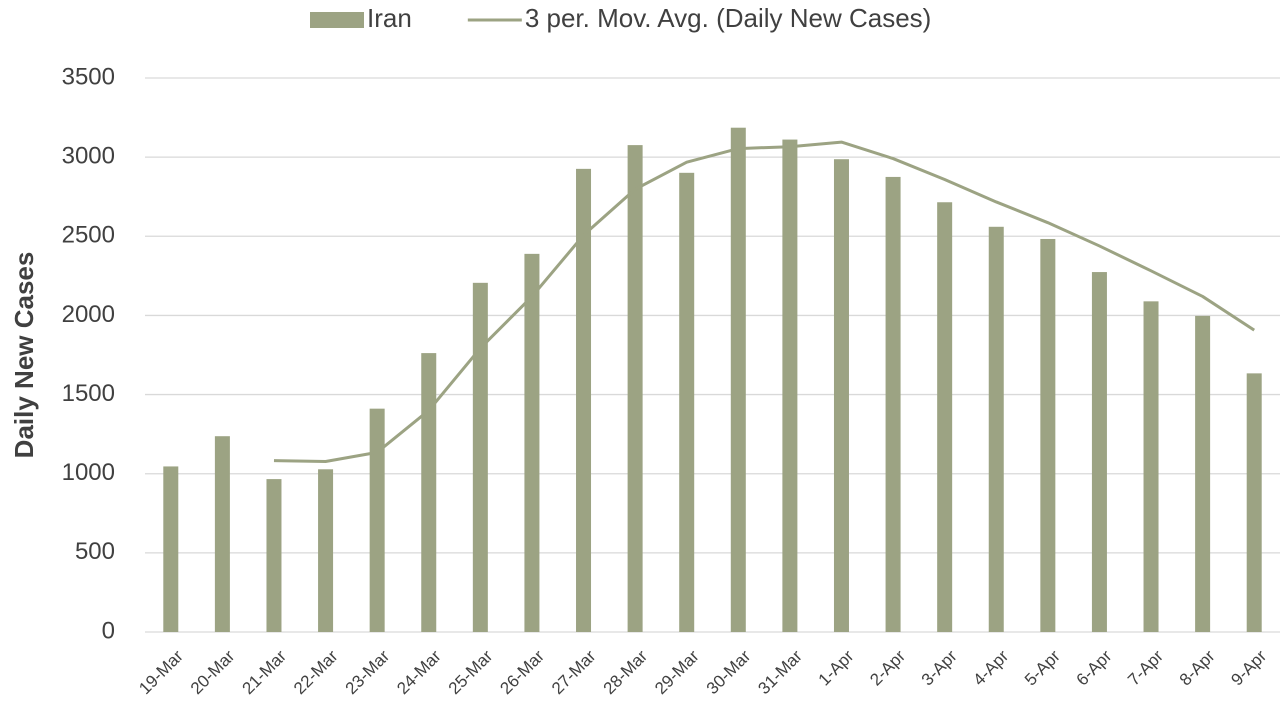 This screenshot has height=715, width=1281. Describe the element at coordinates (24, 355) in the screenshot. I see `y-axis-title: Daily New Cases` at that location.